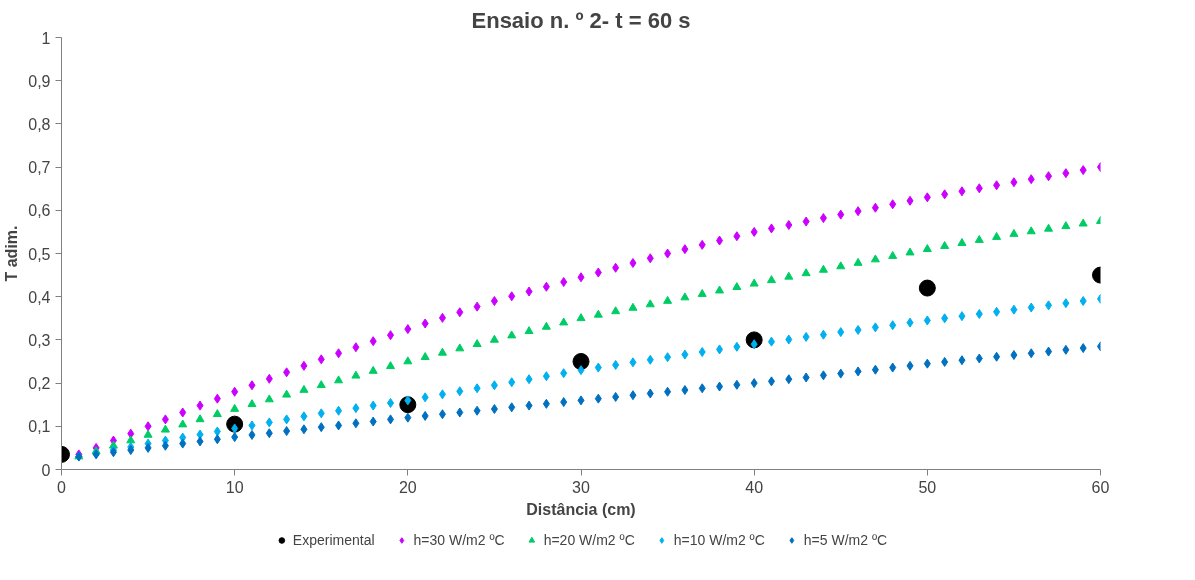 Image resolution: width=1195 pixels, height=580 pixels. I want to click on x-axis-title: Distância (cm), so click(581, 509).